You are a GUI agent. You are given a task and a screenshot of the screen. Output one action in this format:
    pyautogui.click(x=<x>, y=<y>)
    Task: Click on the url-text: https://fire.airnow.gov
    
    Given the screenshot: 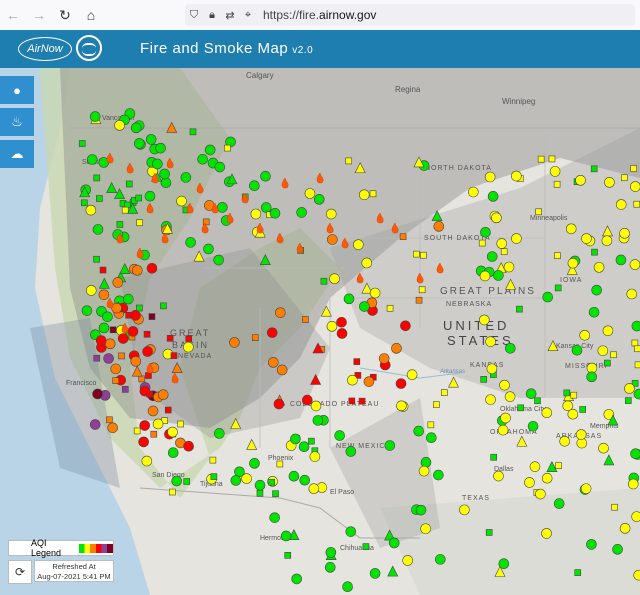 What is the action you would take?
    pyautogui.click(x=319, y=15)
    